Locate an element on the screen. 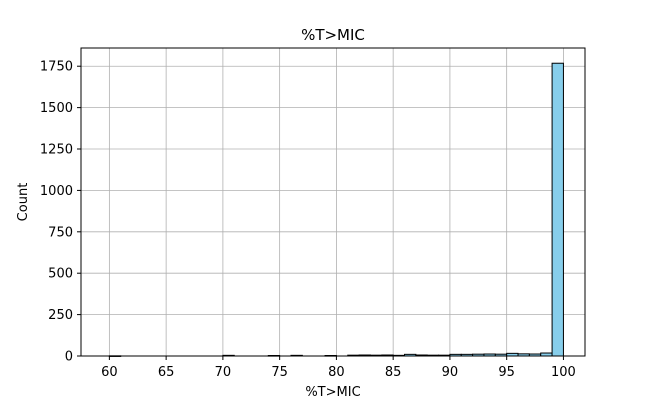 The image size is (650, 400). x-tick-label: 90 is located at coordinates (450, 372).